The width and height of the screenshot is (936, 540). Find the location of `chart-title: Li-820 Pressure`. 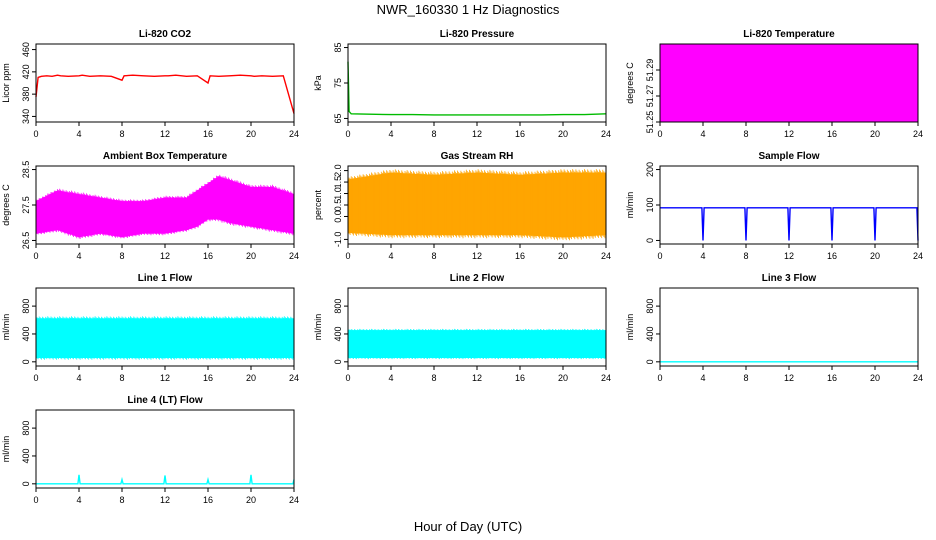

chart-title: Li-820 Pressure is located at coordinates (477, 34).